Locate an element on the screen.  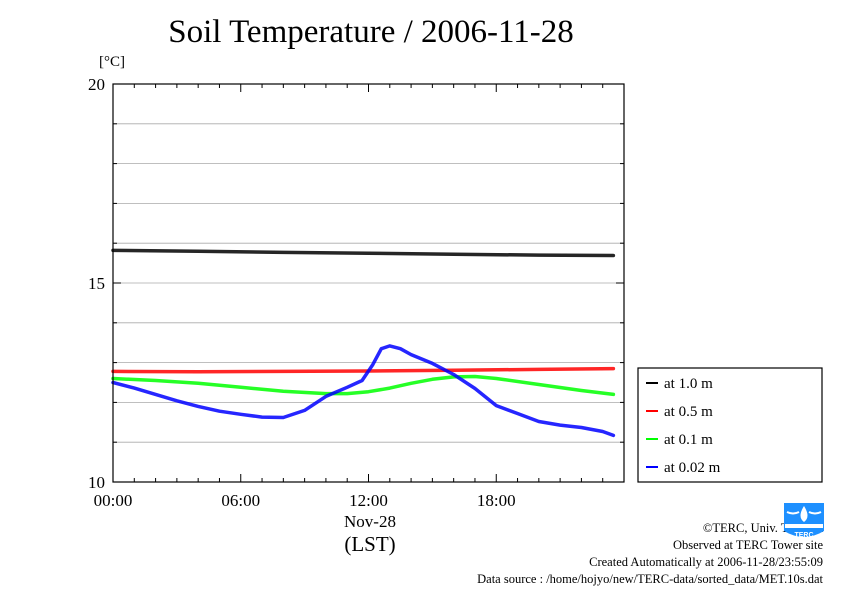
x-tick-label: 18:00 is located at coordinates (496, 500).